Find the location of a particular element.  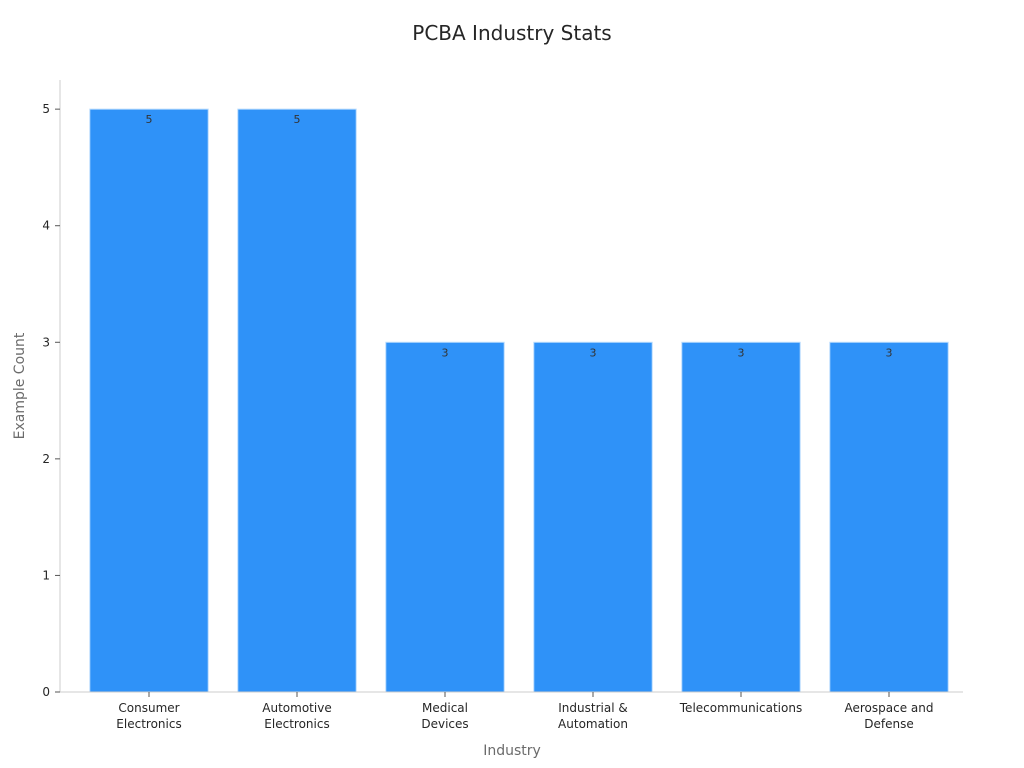

x-axis-title: Industry is located at coordinates (512, 751).